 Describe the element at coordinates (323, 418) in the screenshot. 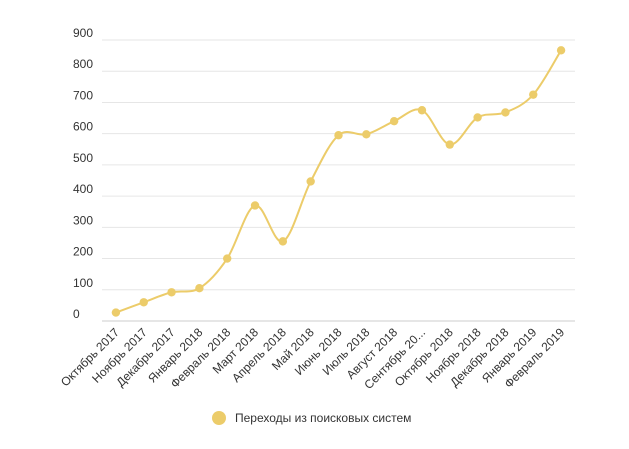

I see `legend-label: Переходы из поисковых систем` at that location.